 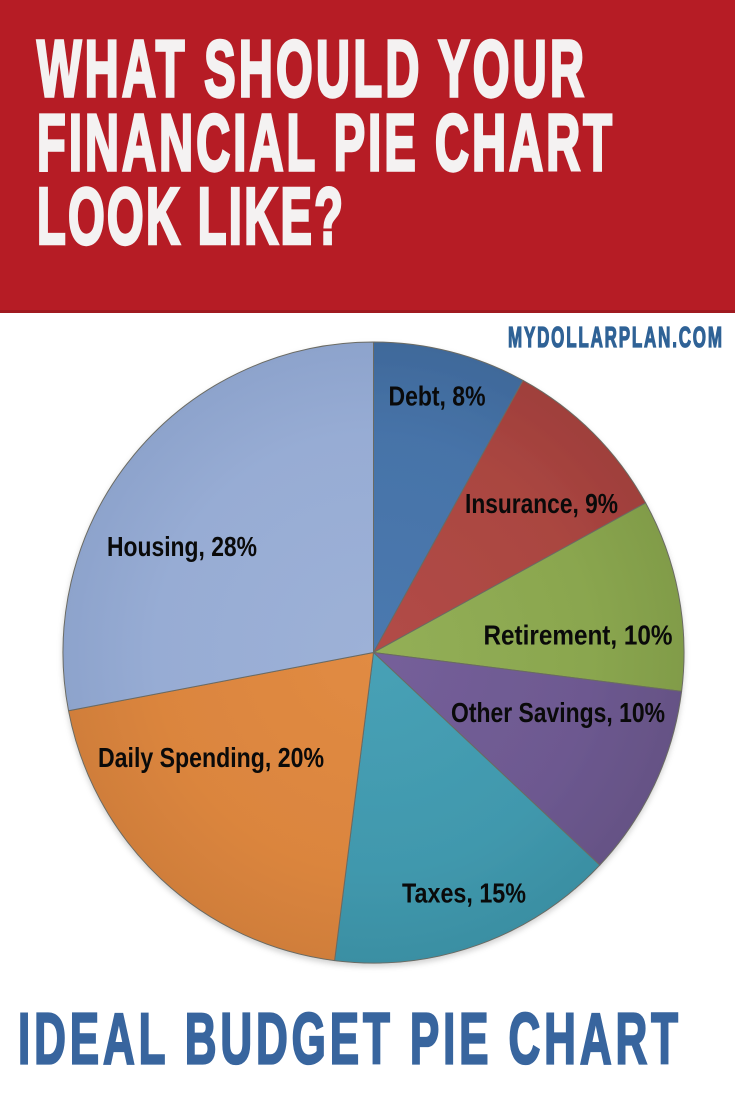 What do you see at coordinates (437, 396) in the screenshot?
I see `svg-text: Debt, 8%` at bounding box center [437, 396].